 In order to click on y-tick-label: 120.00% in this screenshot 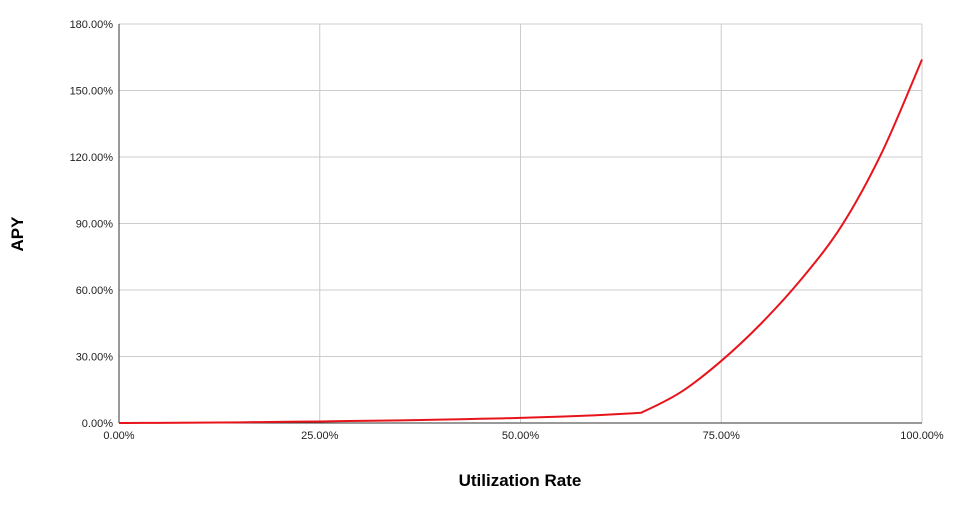, I will do `click(92, 158)`.